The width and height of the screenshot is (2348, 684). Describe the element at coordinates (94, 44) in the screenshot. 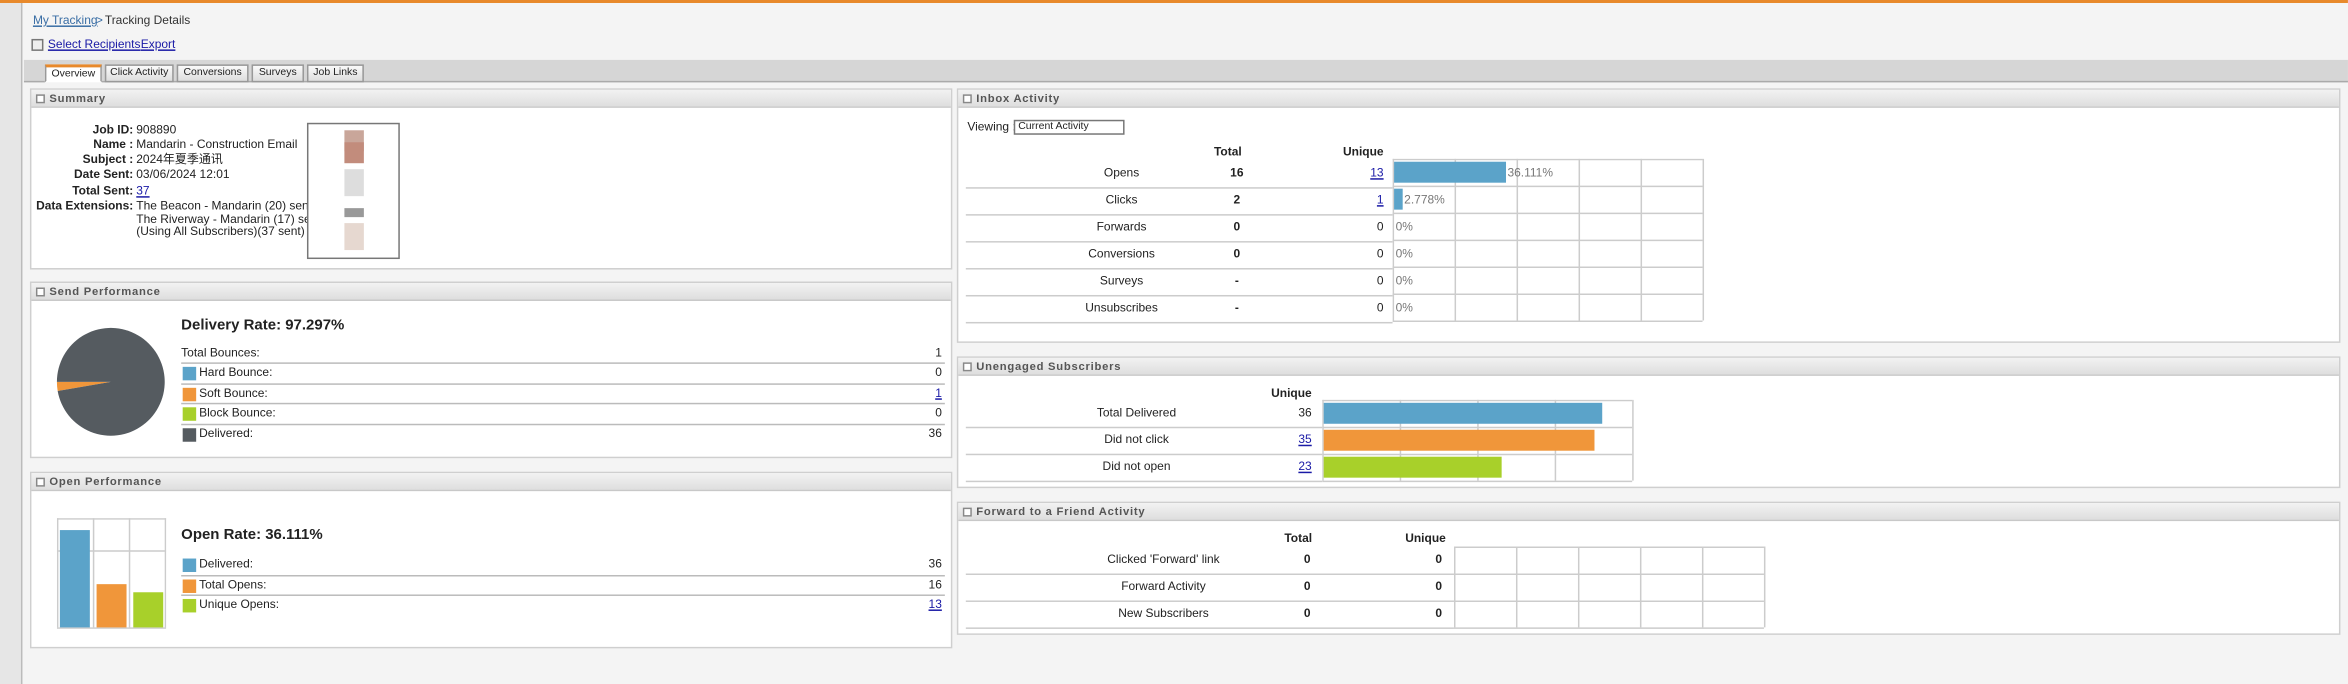

I see `toolbar-button: Select Recipients` at that location.